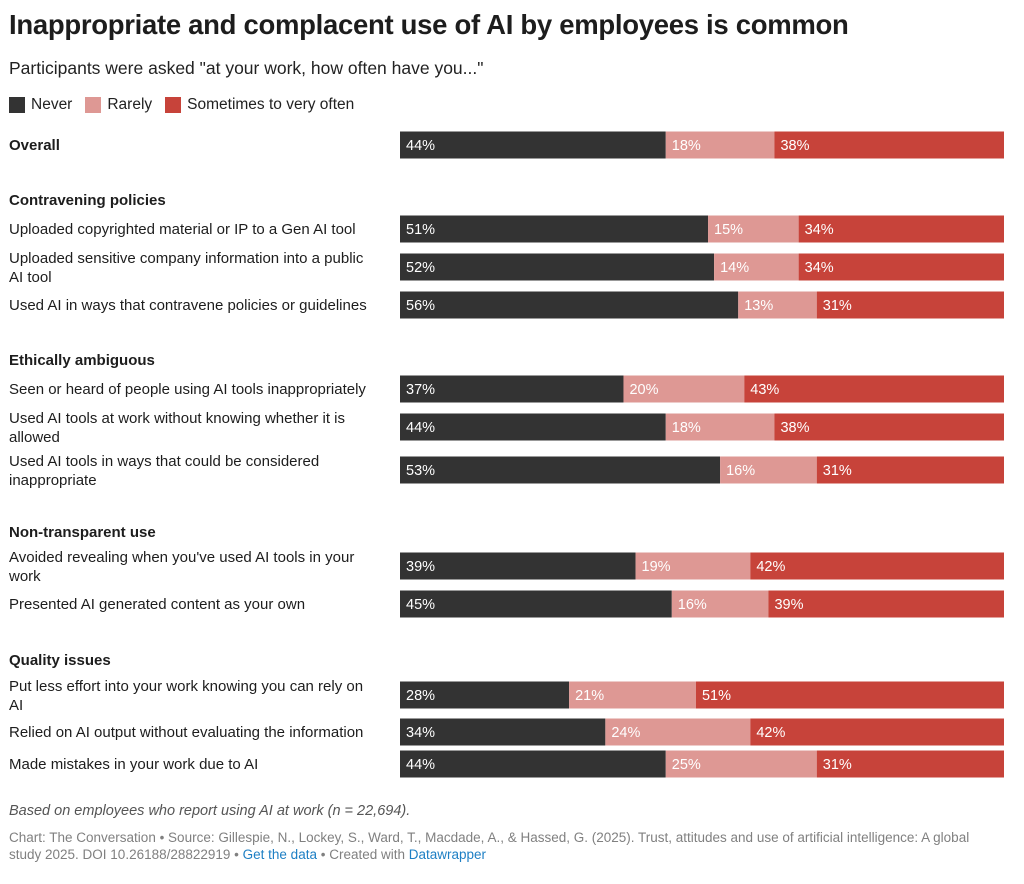 Image resolution: width=1024 pixels, height=884 pixels. Describe the element at coordinates (686, 428) in the screenshot. I see `bar-label-rarely-5: 18%` at that location.